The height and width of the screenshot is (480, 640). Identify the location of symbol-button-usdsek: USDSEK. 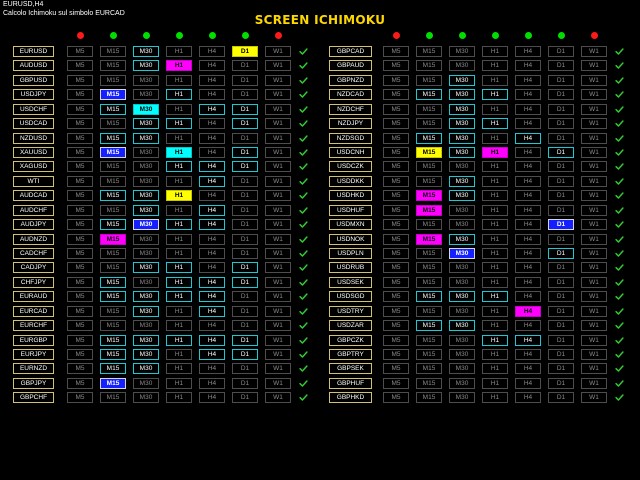
(350, 282).